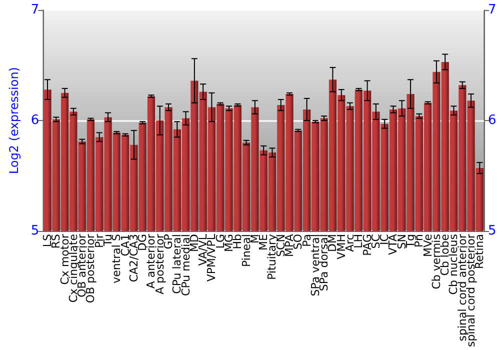 Image resolution: width=500 pixels, height=350 pixels. Describe the element at coordinates (14, 120) in the screenshot. I see `y-axis-title: Log2 (expression)` at that location.